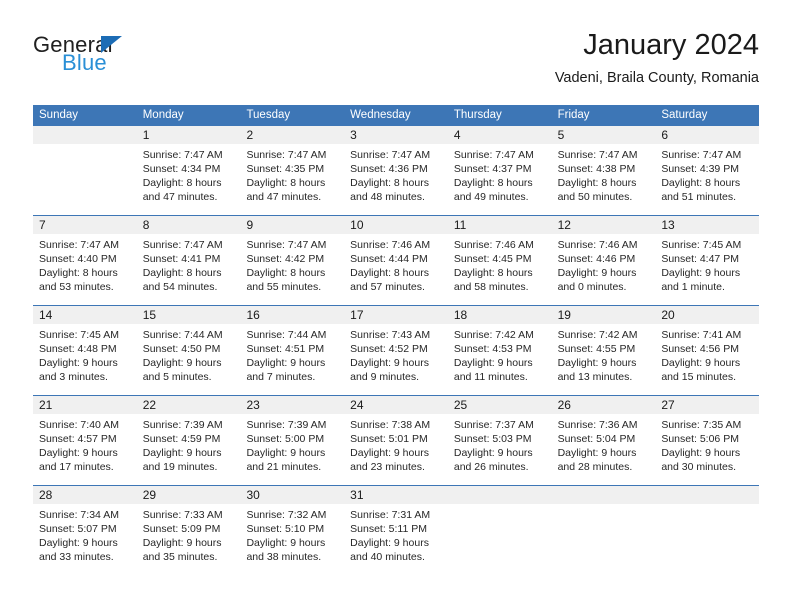  What do you see at coordinates (357, 495) in the screenshot?
I see `day-number: 31` at bounding box center [357, 495].